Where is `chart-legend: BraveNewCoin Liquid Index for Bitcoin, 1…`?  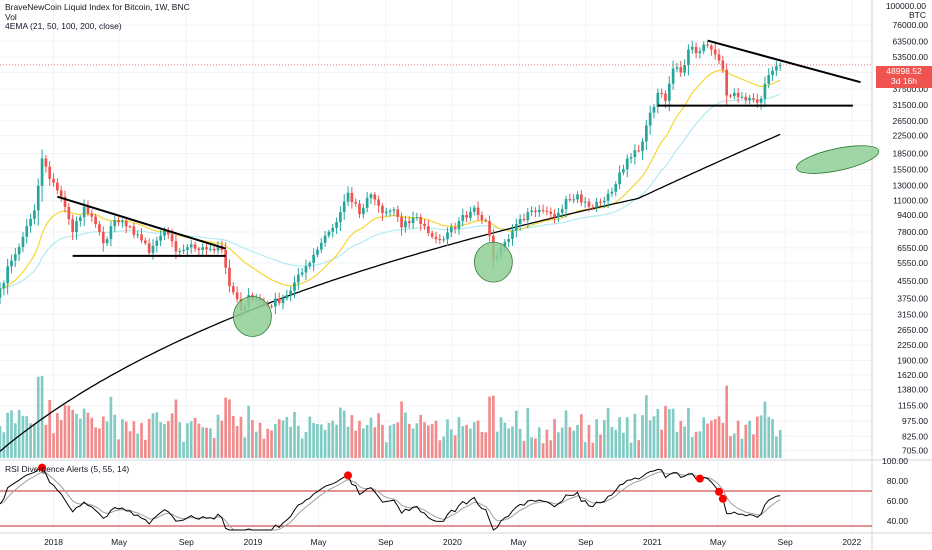
chart-legend: BraveNewCoin Liquid Index for Bitcoin, 1… is located at coordinates (97, 17).